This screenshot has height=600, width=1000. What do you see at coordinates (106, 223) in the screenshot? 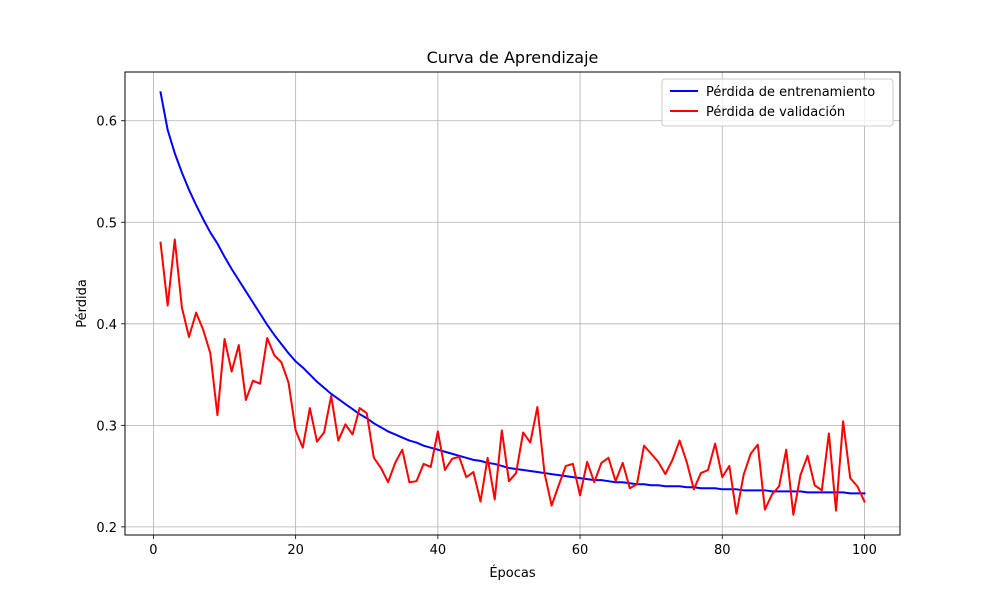
I see `y-tick-label: 0.5` at bounding box center [106, 223].